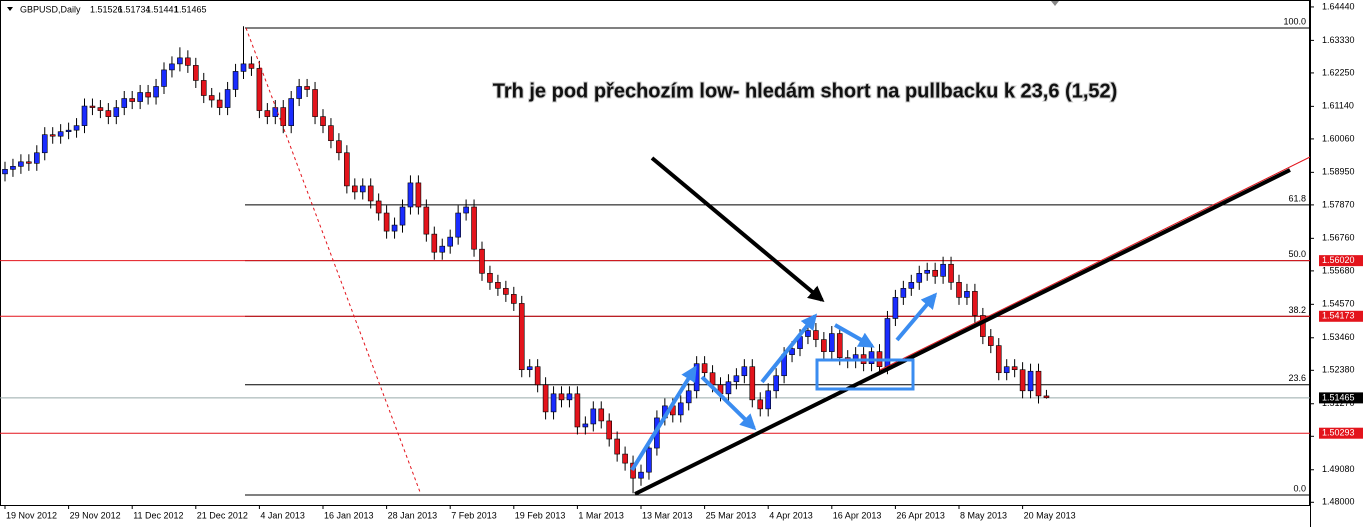 This screenshot has height=527, width=1365. Describe the element at coordinates (1294, 21) in the screenshot. I see `fib-label: 100.0` at that location.